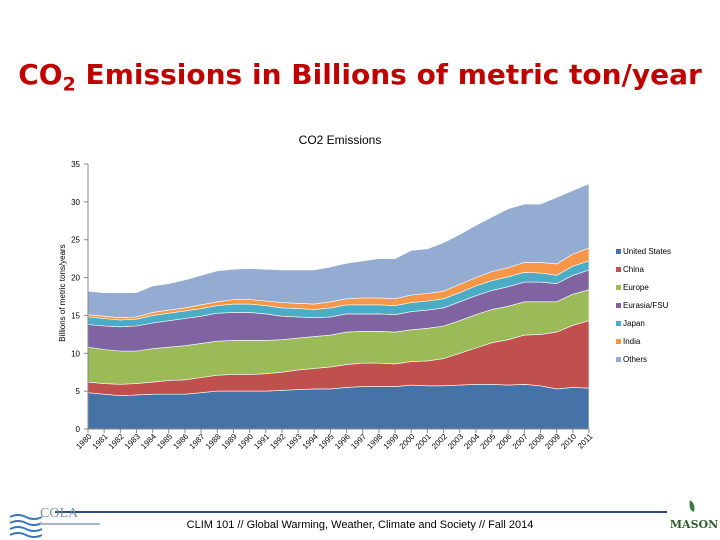  I want to click on x-tick-label: 1988, so click(213, 441).